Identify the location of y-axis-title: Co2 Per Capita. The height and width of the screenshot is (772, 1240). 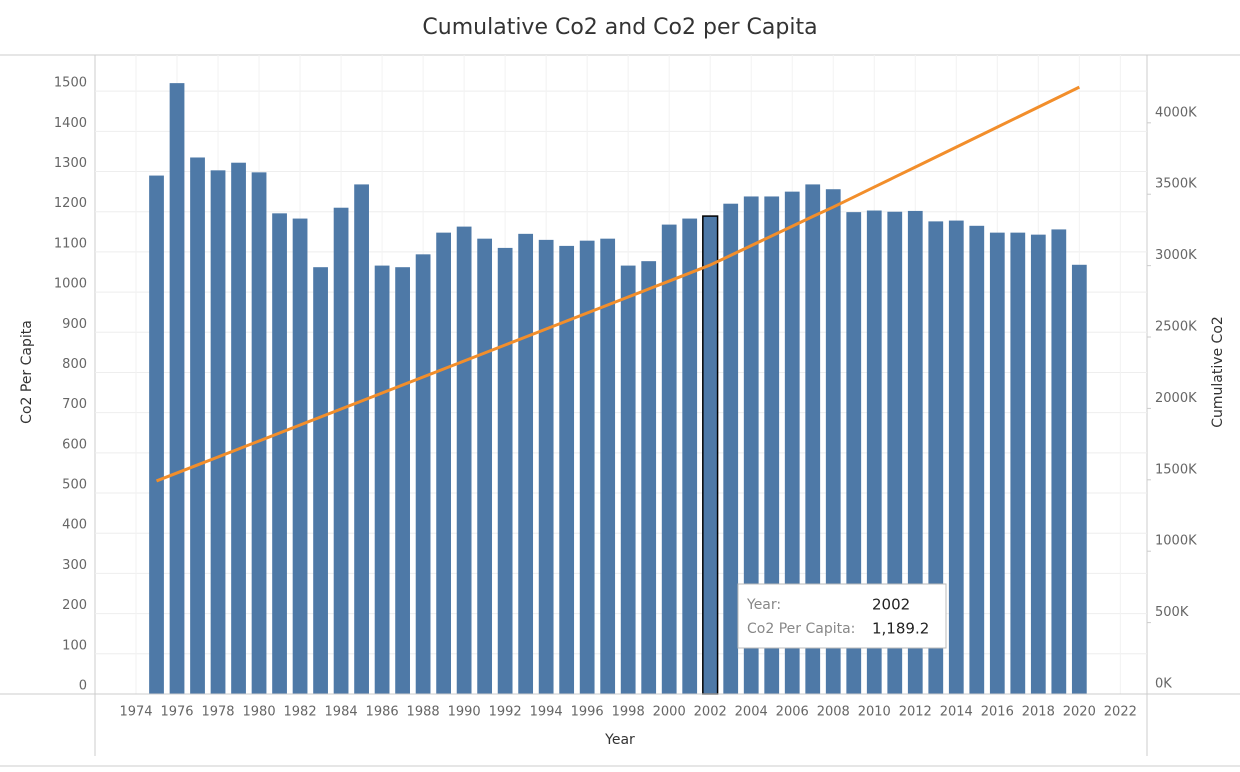
(27, 372).